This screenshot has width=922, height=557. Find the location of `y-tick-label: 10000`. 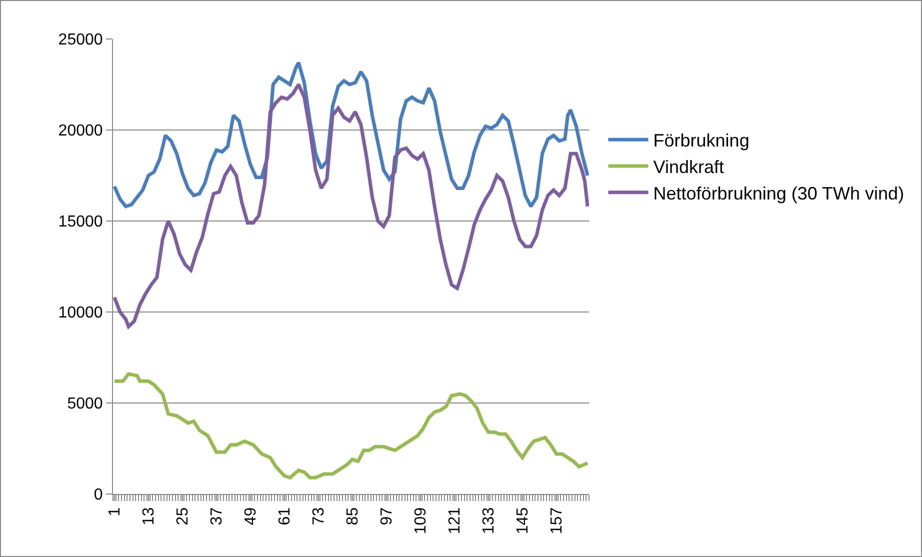

y-tick-label: 10000 is located at coordinates (80, 313).